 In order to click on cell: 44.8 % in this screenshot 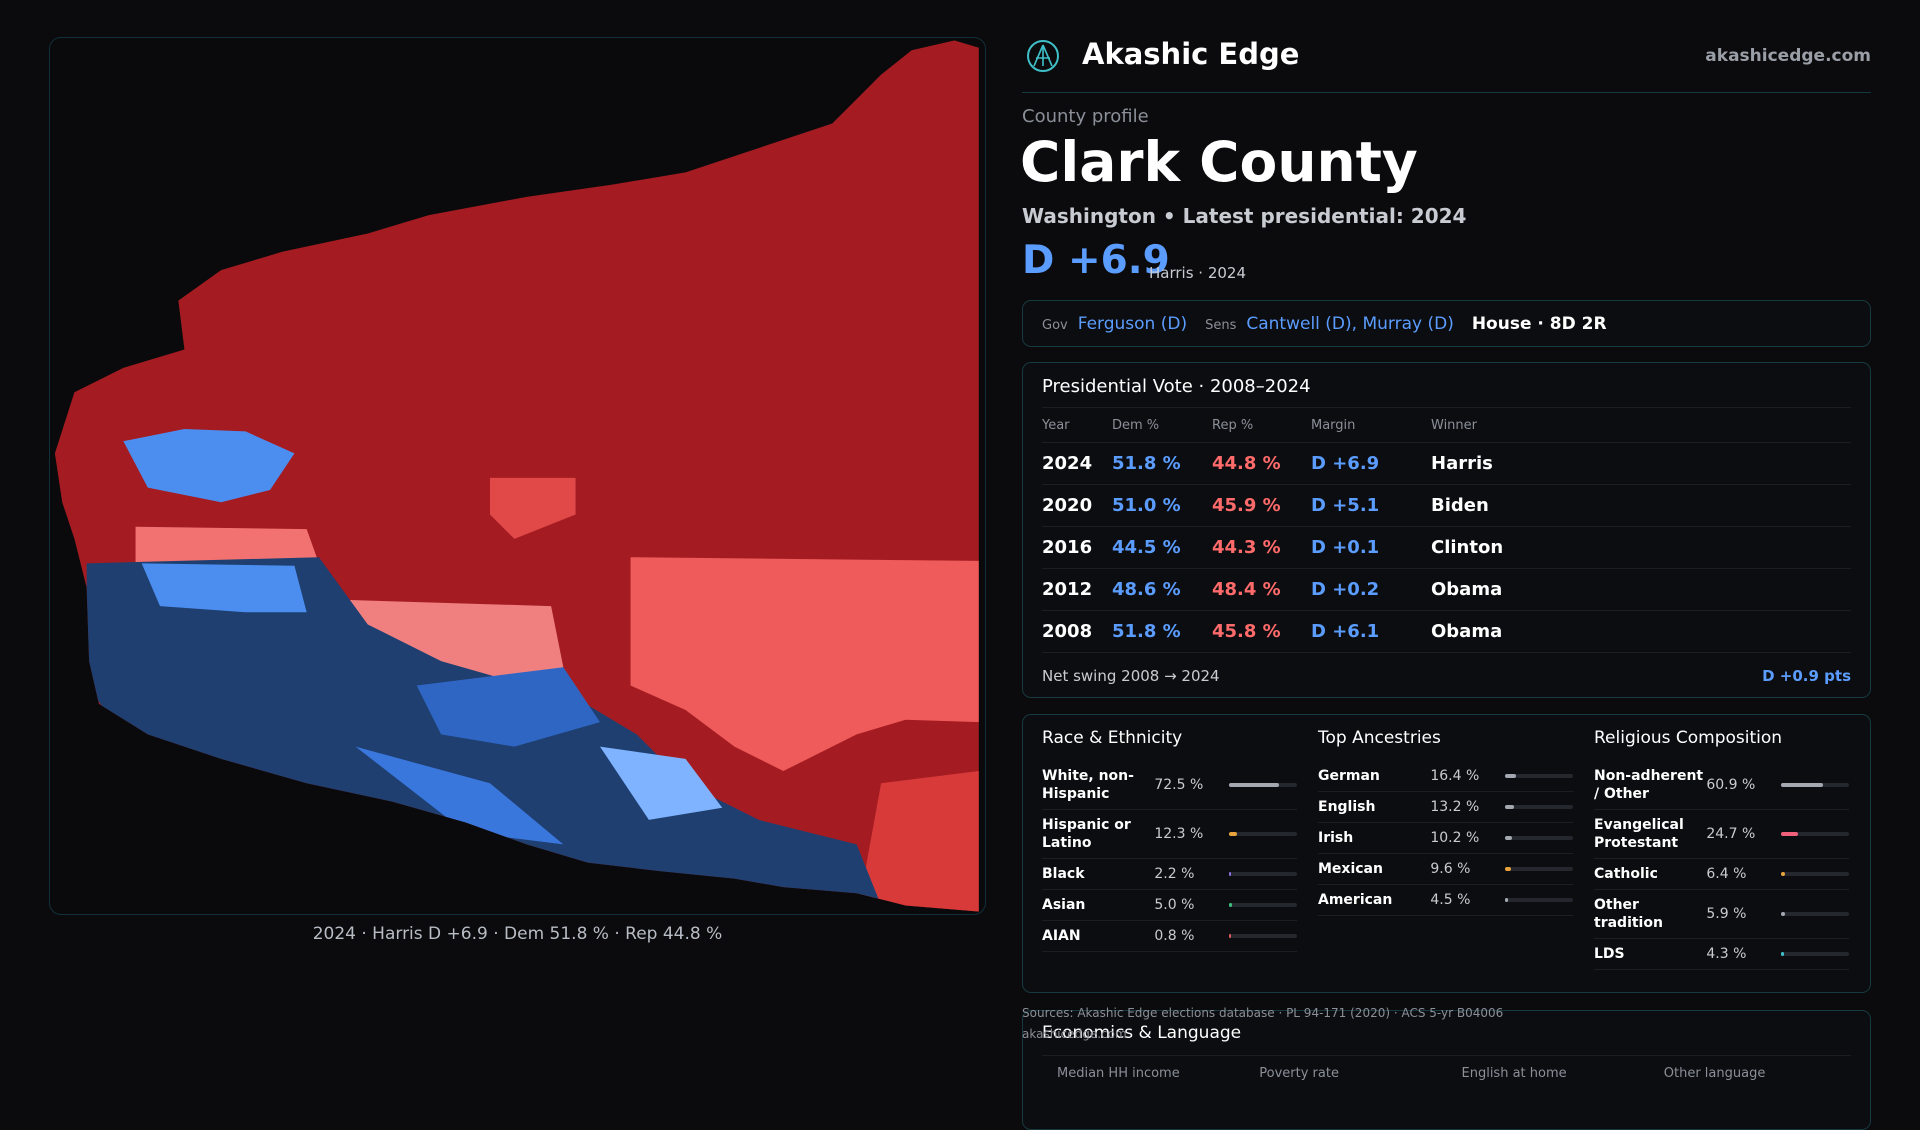, I will do `click(1246, 463)`.